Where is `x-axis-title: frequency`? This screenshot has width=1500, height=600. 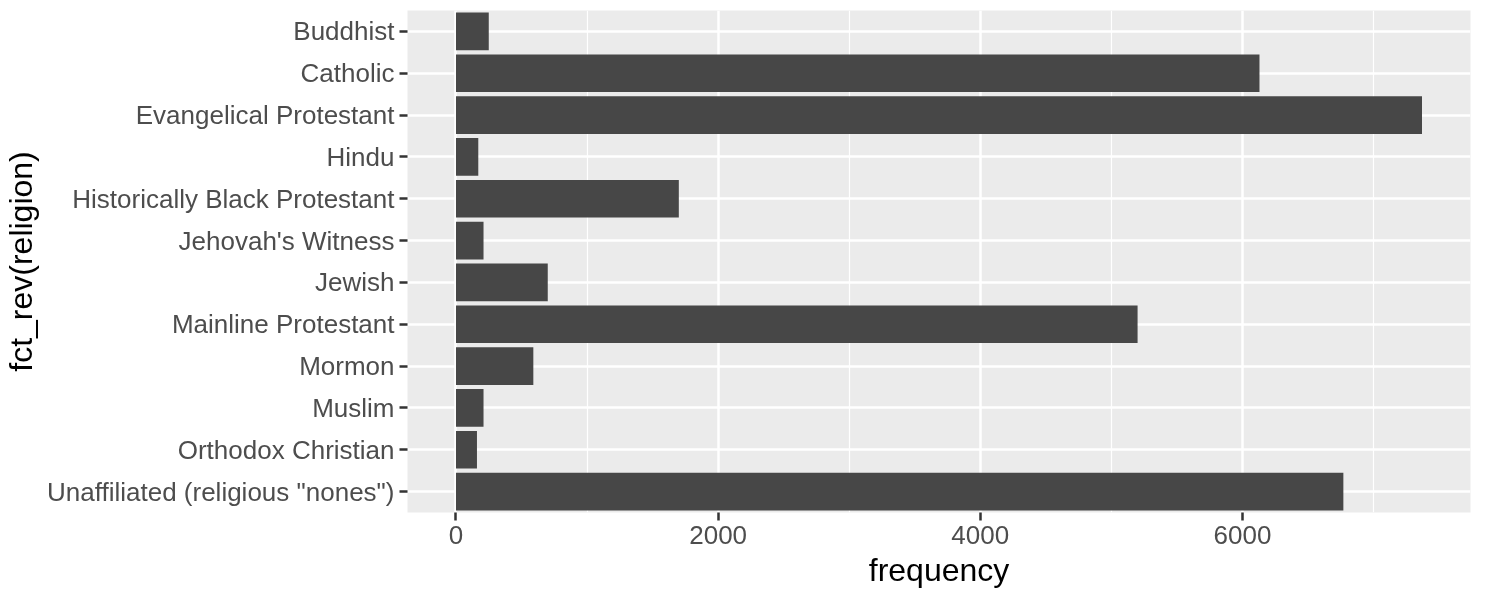 x-axis-title: frequency is located at coordinates (939, 569).